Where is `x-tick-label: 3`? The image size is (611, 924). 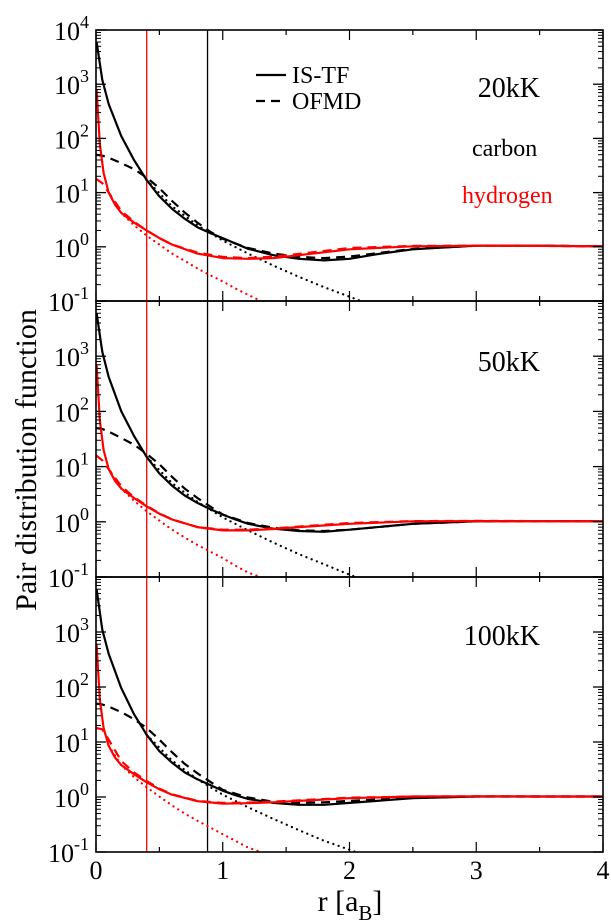
x-tick-label: 3 is located at coordinates (476, 870).